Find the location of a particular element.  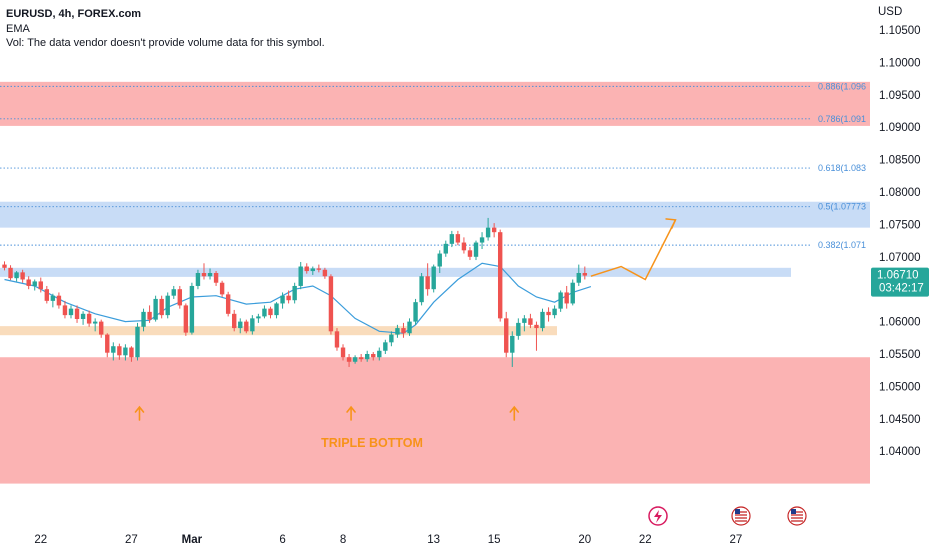

price-tick-label: 1.09500 is located at coordinates (900, 96).